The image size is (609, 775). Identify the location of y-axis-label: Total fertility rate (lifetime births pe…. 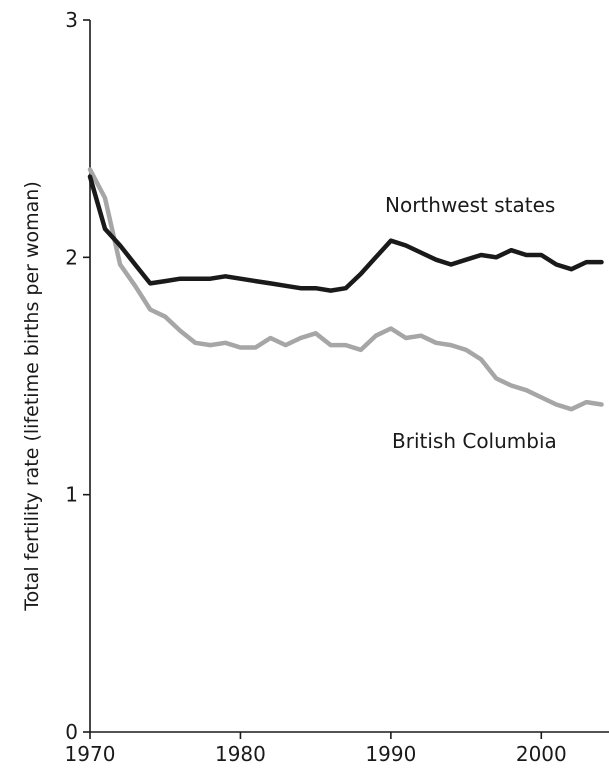
(32, 396).